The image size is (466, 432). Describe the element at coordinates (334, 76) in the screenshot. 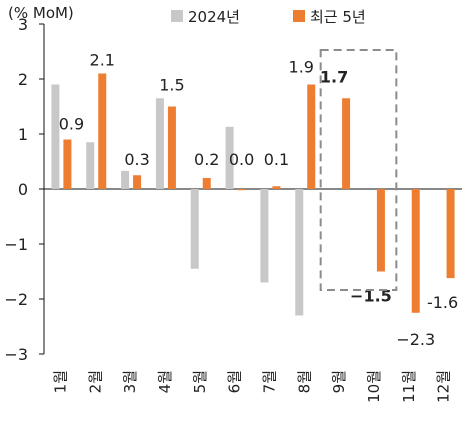

I see `data-label-recent5y-9: 1.7` at that location.